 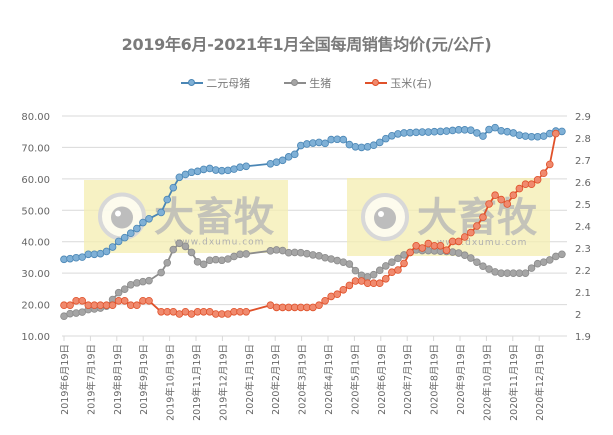 What do you see at coordinates (215, 83) in the screenshot?
I see `legend-item-sow: 二元母猪` at bounding box center [215, 83].